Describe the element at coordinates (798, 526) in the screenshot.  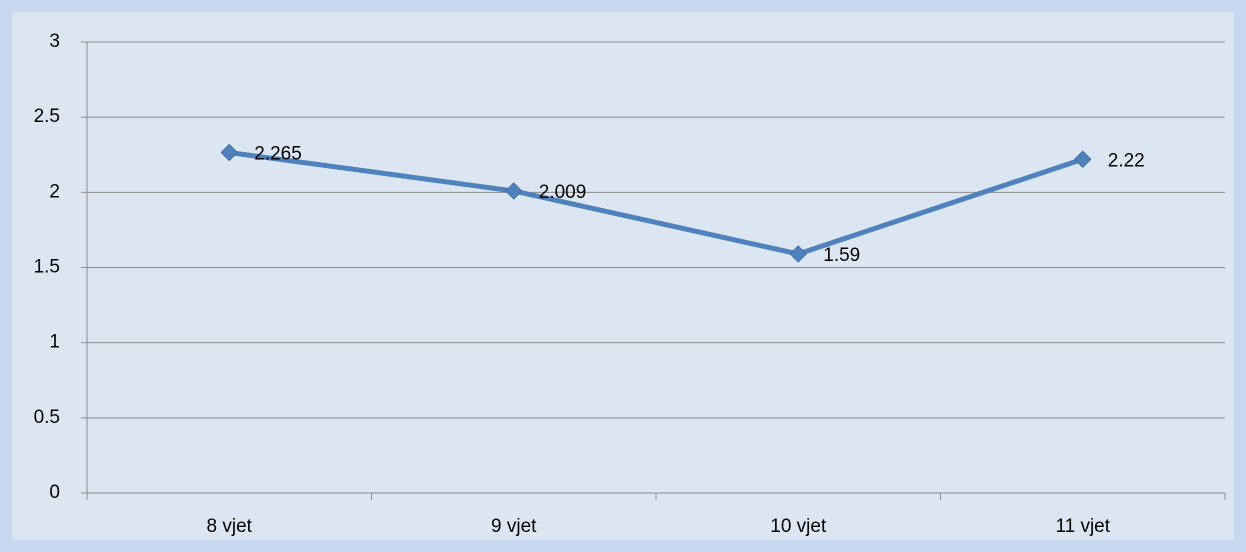
I see `x-tick-label: 10 vjet` at that location.